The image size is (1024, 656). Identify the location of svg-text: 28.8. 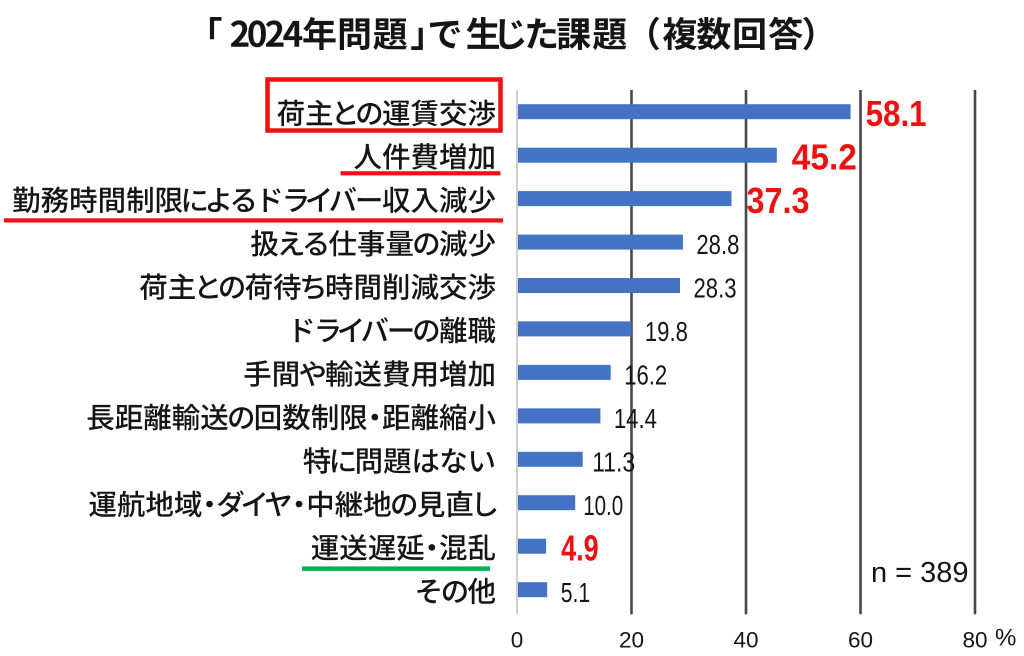
(717, 244).